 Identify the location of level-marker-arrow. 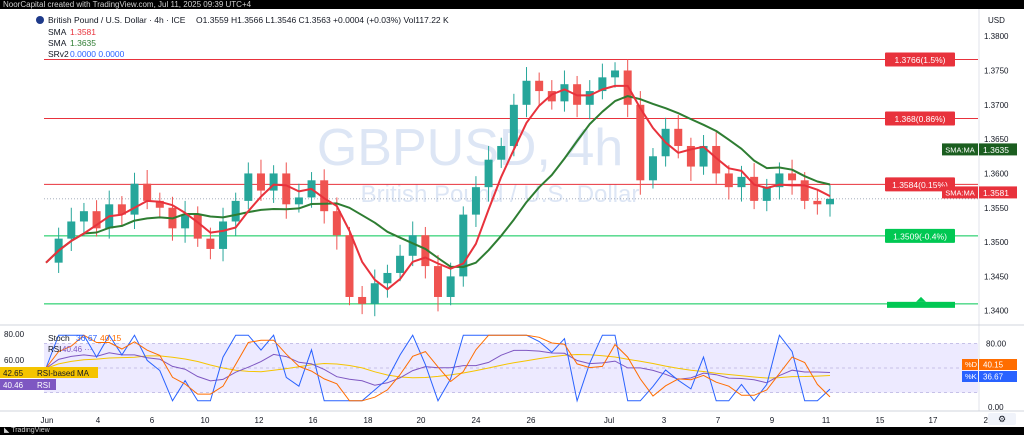
(921, 299).